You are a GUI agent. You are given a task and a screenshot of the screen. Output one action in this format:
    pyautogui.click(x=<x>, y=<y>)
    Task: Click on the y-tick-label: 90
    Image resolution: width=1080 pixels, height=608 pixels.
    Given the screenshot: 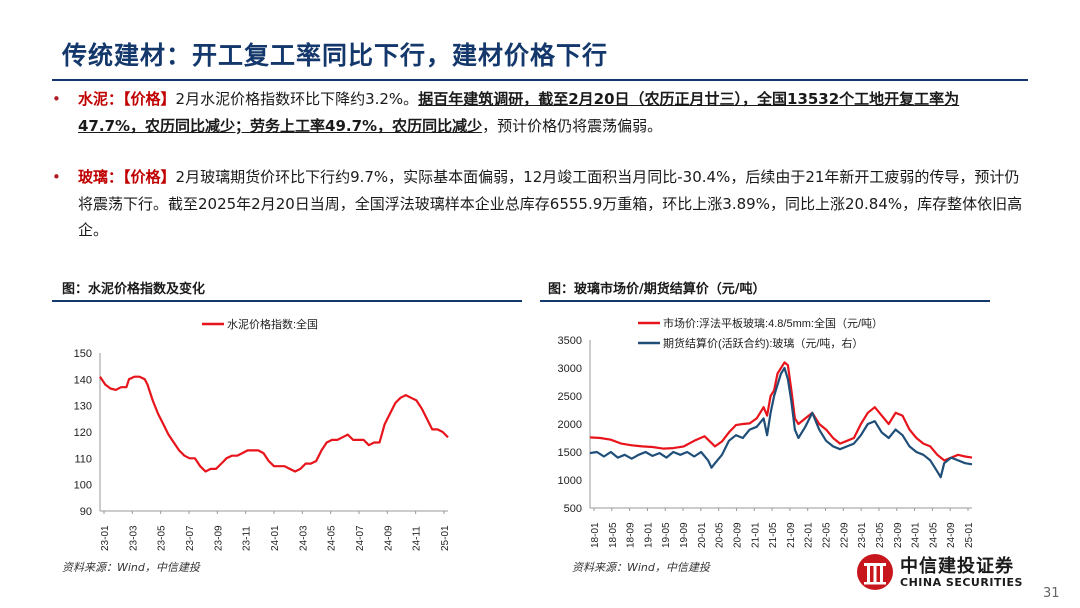 What is the action you would take?
    pyautogui.click(x=86, y=512)
    